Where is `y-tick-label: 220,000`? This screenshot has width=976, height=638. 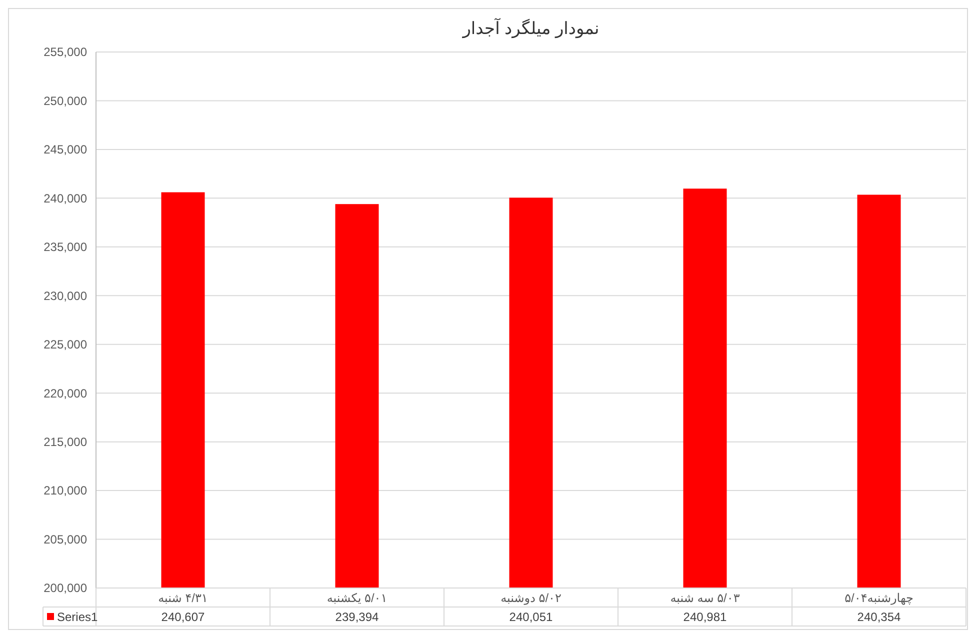 y-tick-label: 220,000 is located at coordinates (66, 393).